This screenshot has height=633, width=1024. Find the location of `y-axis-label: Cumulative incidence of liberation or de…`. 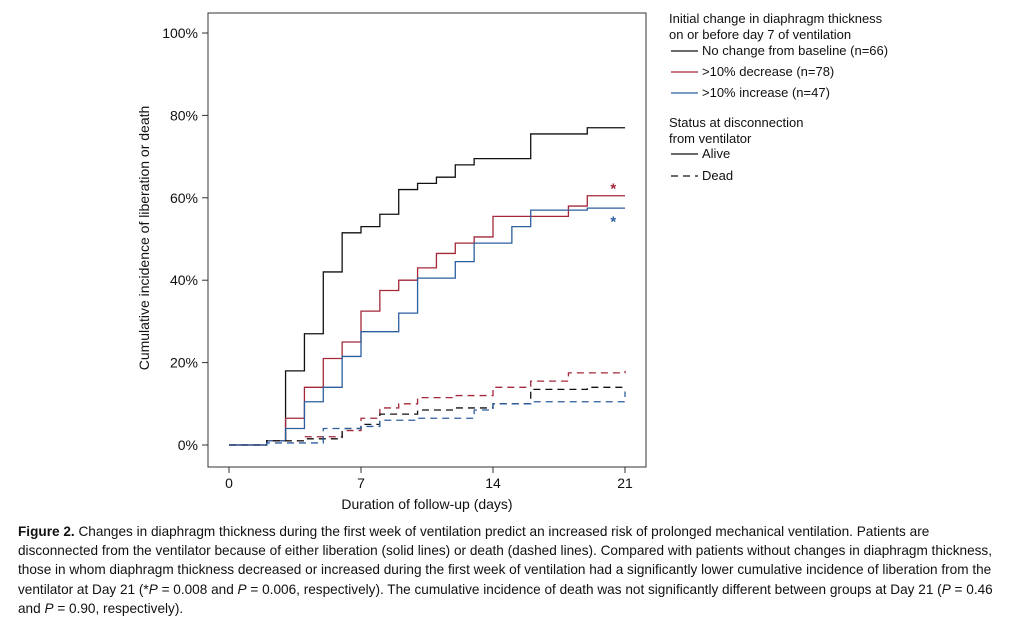

y-axis-label: Cumulative incidence of liberation or de… is located at coordinates (144, 238).